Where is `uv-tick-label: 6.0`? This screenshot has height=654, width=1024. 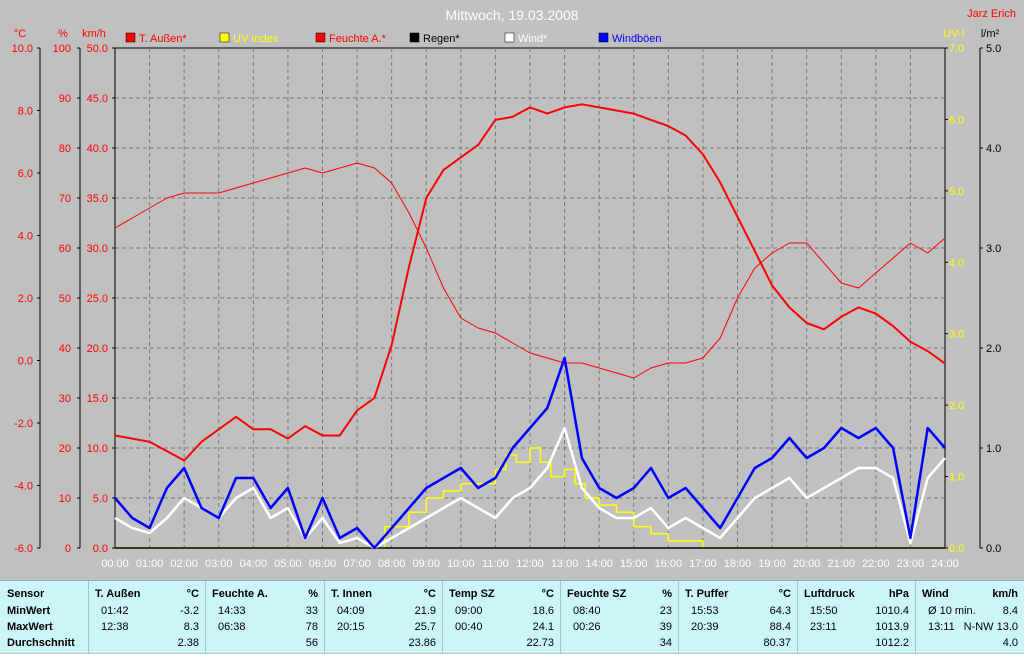 uv-tick-label: 6.0 is located at coordinates (956, 120).